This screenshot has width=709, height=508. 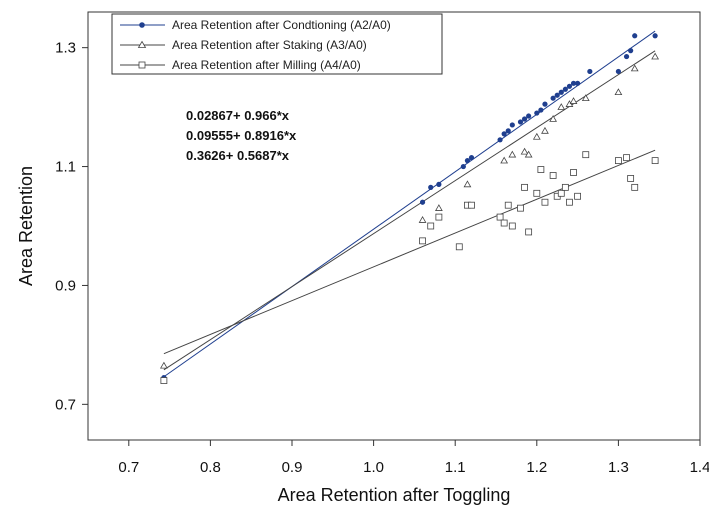 I want to click on y-tick-label: 0.7, so click(x=65, y=404).